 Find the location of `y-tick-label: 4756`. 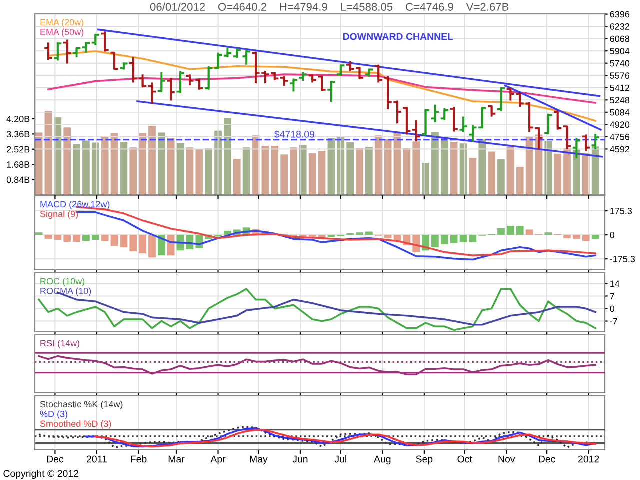

y-tick-label: 4756 is located at coordinates (620, 137).